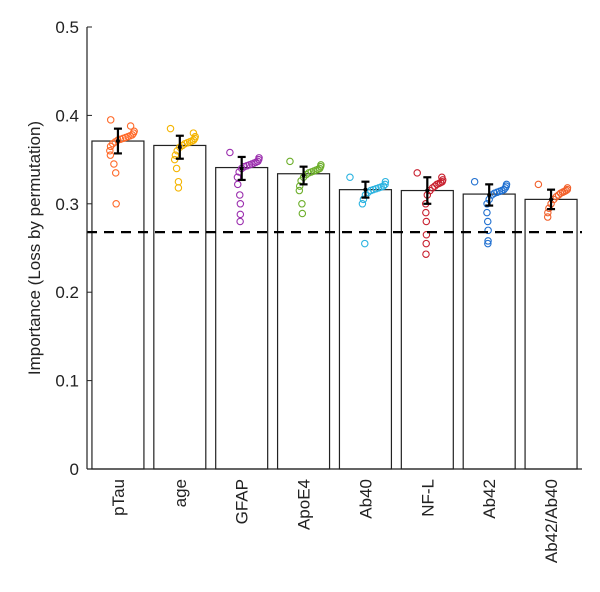 The height and width of the screenshot is (592, 600). I want to click on y-tick-label: 0.5, so click(67, 27).